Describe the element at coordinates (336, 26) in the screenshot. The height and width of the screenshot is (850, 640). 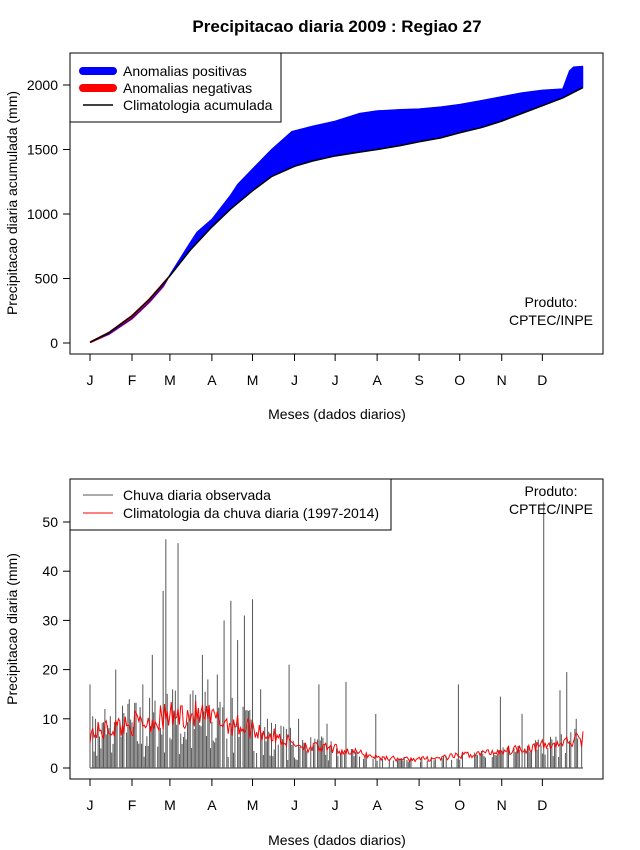
I see `chart-title: Precipitacao diaria 2009 : Regiao 27` at that location.